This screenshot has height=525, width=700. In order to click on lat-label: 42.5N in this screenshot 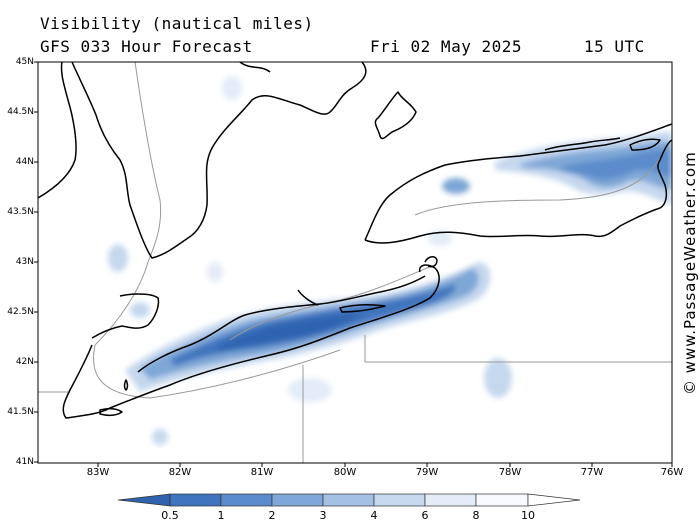, I will do `click(20, 312)`.